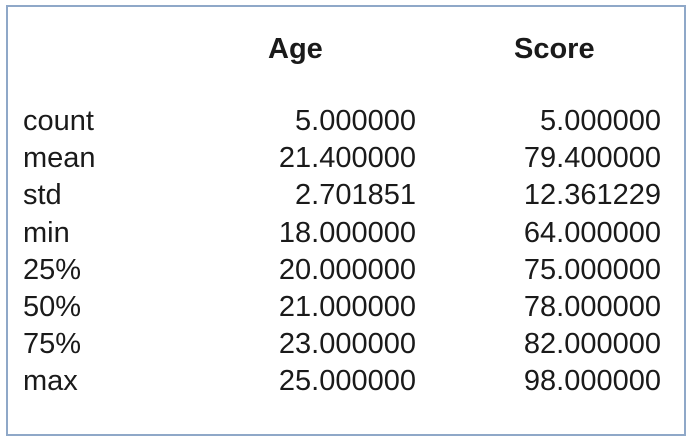 The width and height of the screenshot is (694, 446). I want to click on row-label: count, so click(58, 121).